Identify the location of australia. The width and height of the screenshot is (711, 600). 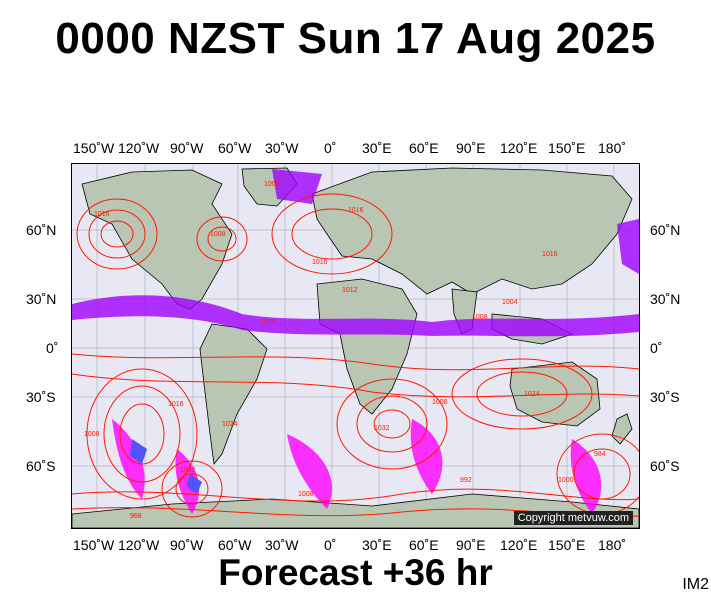
(555, 394).